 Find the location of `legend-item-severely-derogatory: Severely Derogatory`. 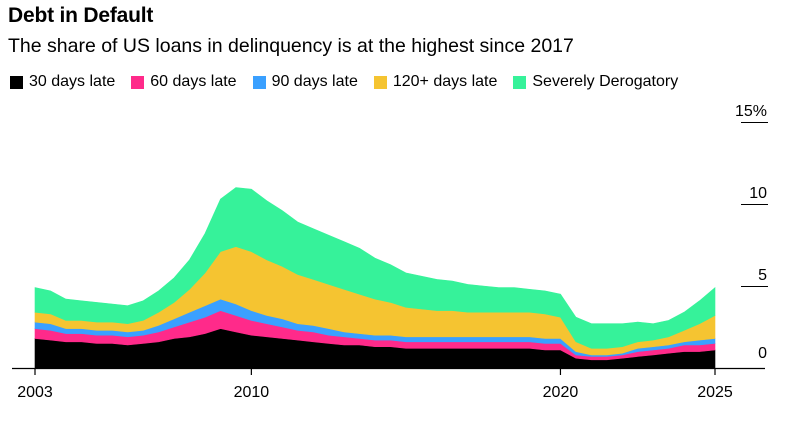

legend-item-severely-derogatory: Severely Derogatory is located at coordinates (595, 82).